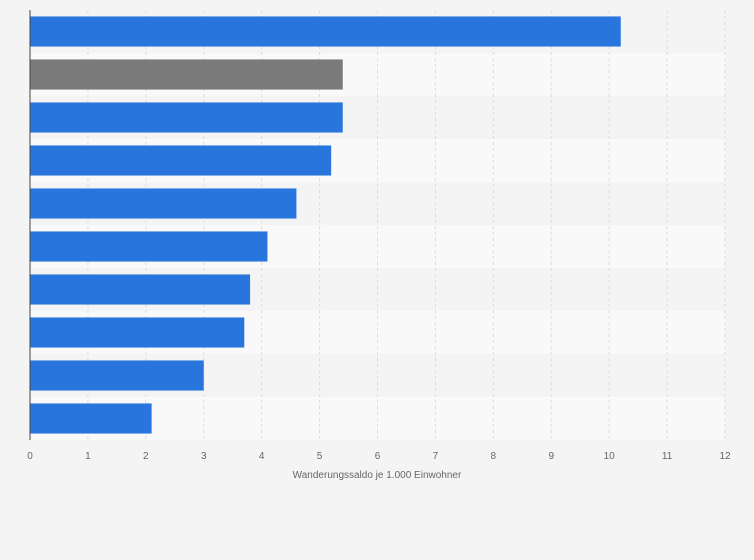 The width and height of the screenshot is (754, 560). Describe the element at coordinates (204, 456) in the screenshot. I see `x-tick-label: 3` at that location.